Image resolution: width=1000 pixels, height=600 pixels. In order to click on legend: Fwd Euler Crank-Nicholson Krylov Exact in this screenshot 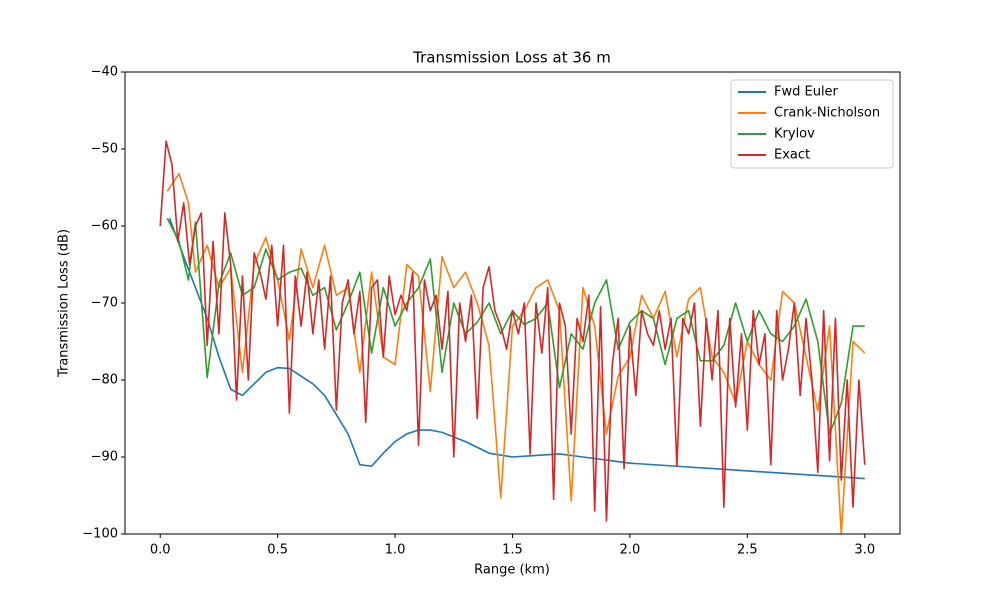, I will do `click(812, 124)`.